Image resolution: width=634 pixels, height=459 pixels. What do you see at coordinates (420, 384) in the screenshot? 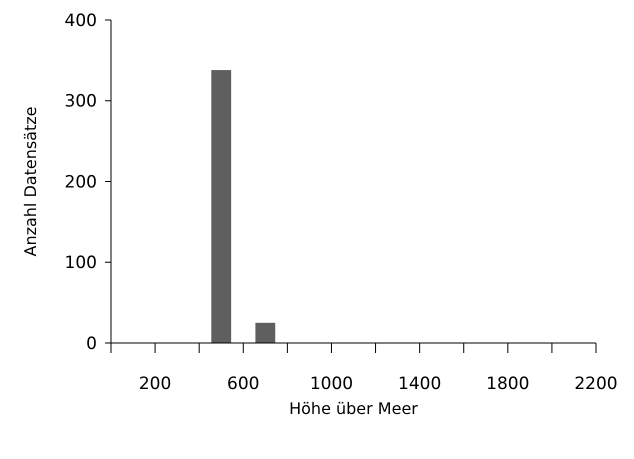
I see `x-tick-label: 1400` at bounding box center [420, 384].